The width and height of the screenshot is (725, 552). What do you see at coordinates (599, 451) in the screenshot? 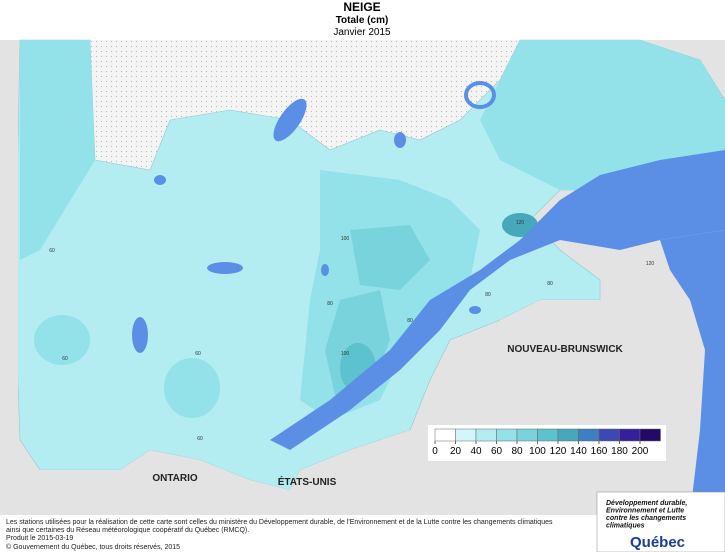
I see `legend-tick-label: 160` at bounding box center [599, 451].